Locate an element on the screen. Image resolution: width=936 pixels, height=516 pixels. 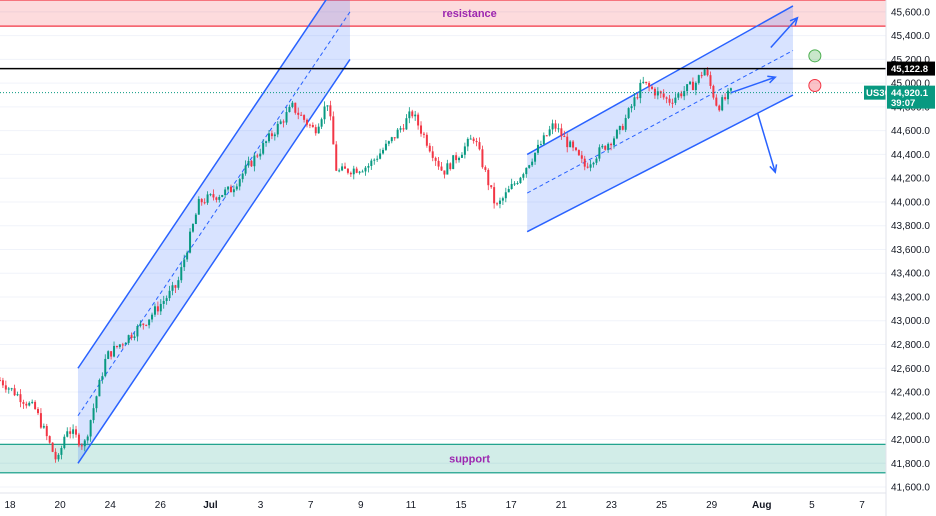
support-zone is located at coordinates (443, 458).